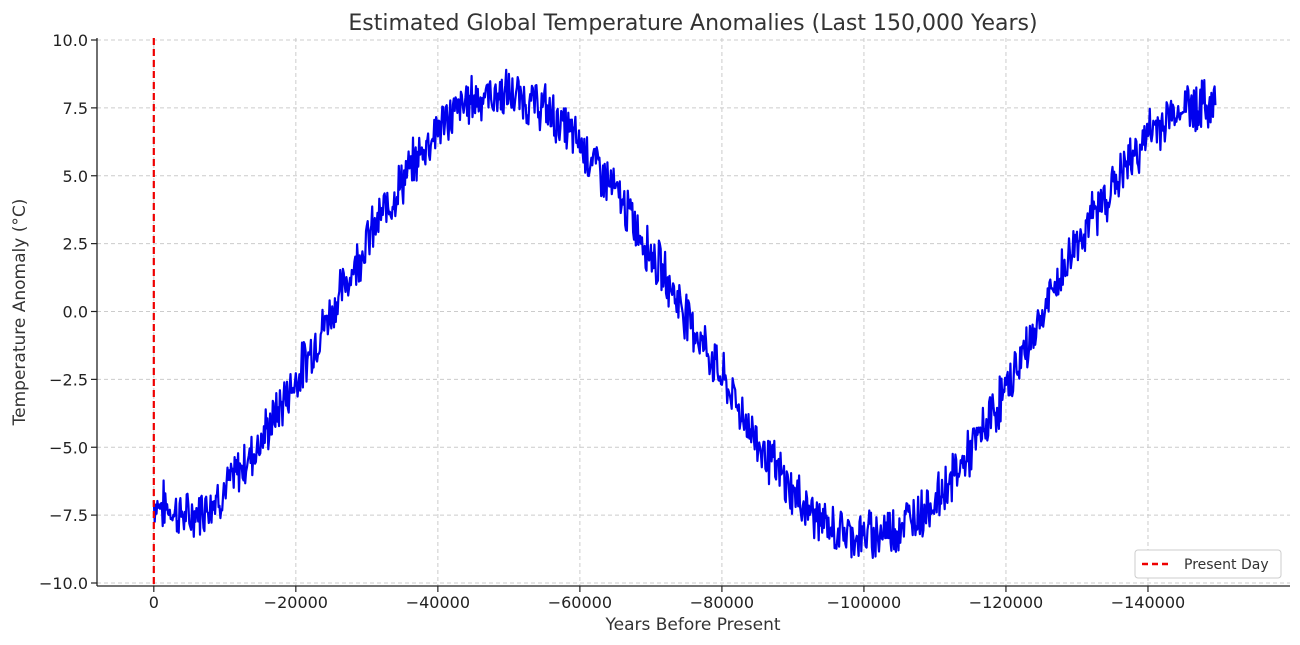 The image size is (1300, 645). Describe the element at coordinates (692, 625) in the screenshot. I see `x-axis-label: Years Before Present` at that location.